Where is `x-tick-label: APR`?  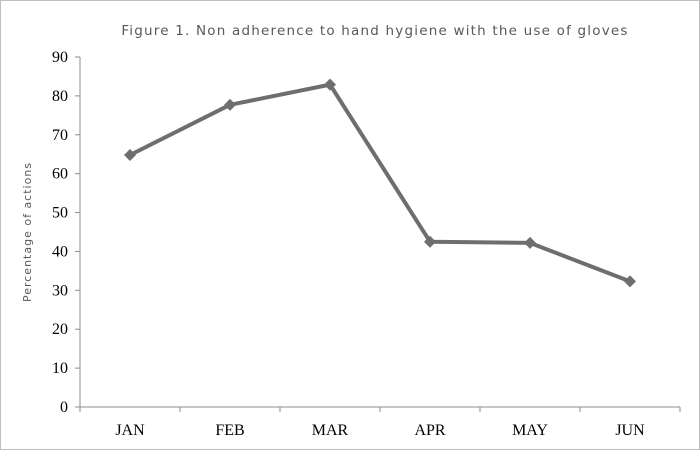
x-tick-label: APR is located at coordinates (429, 430).